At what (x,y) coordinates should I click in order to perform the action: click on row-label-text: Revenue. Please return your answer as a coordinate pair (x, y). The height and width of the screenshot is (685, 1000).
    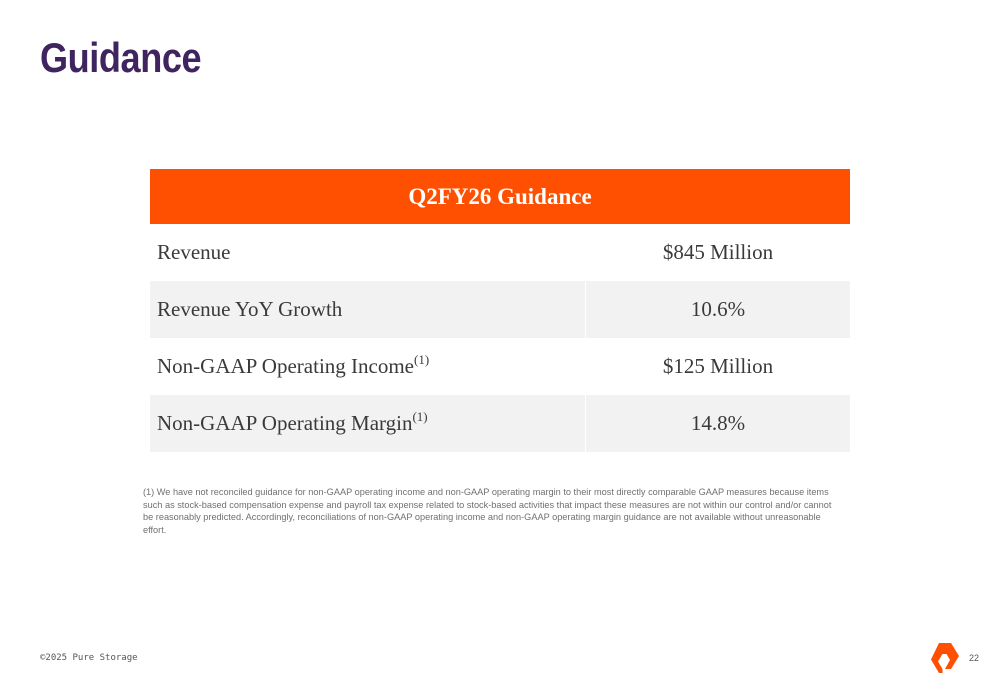
    Looking at the image, I should click on (194, 252).